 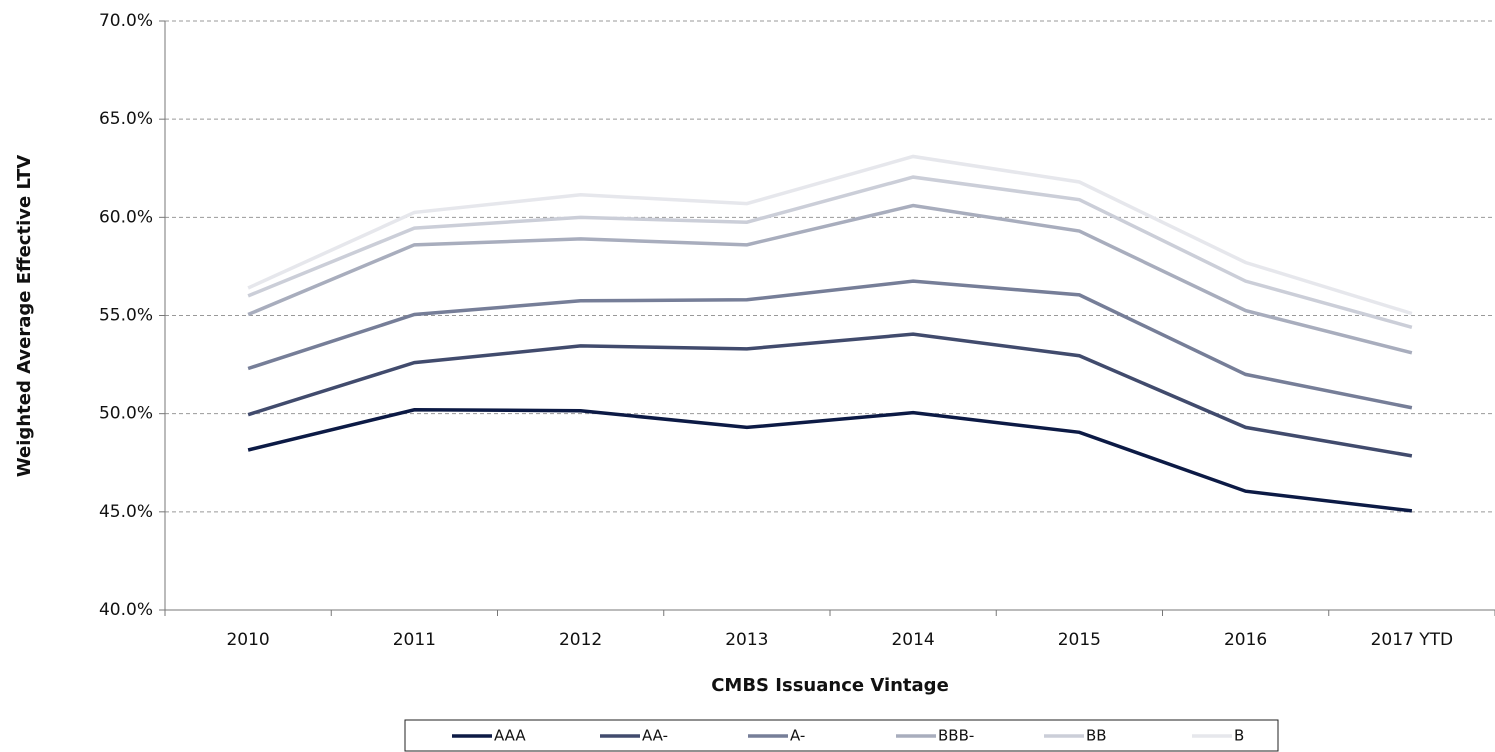 I want to click on legend-label: BB, so click(x=1096, y=736).